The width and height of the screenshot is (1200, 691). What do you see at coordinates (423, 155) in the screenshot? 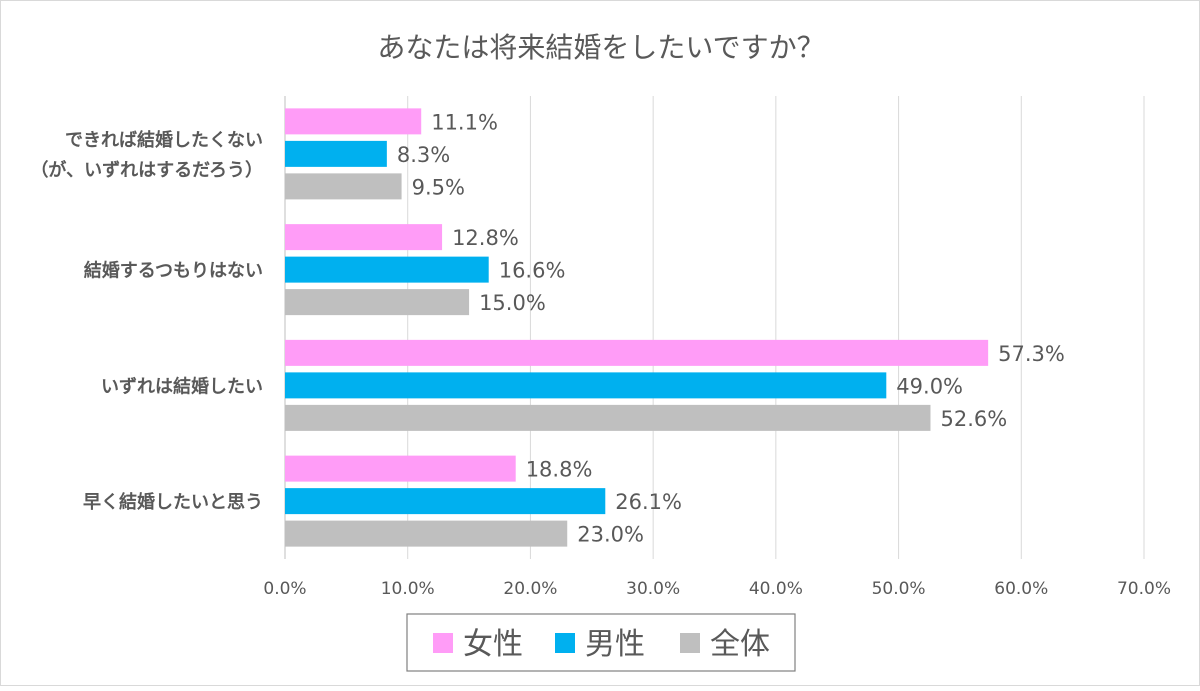
I see `data-label: 8.3%` at bounding box center [423, 155].